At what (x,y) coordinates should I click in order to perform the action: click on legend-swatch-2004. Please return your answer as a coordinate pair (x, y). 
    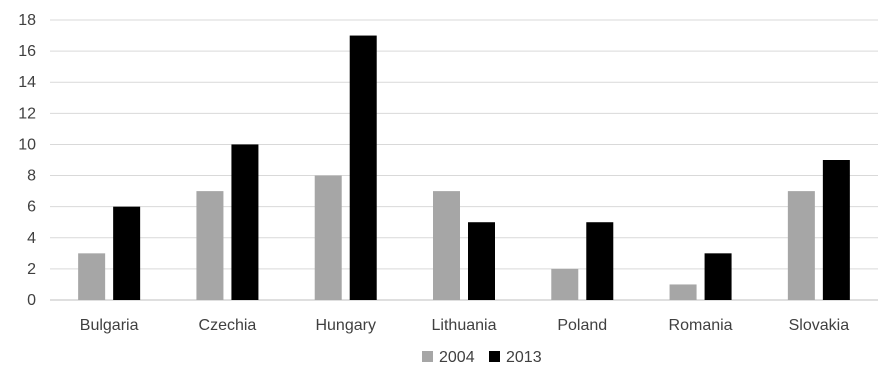
    Looking at the image, I should click on (427, 356).